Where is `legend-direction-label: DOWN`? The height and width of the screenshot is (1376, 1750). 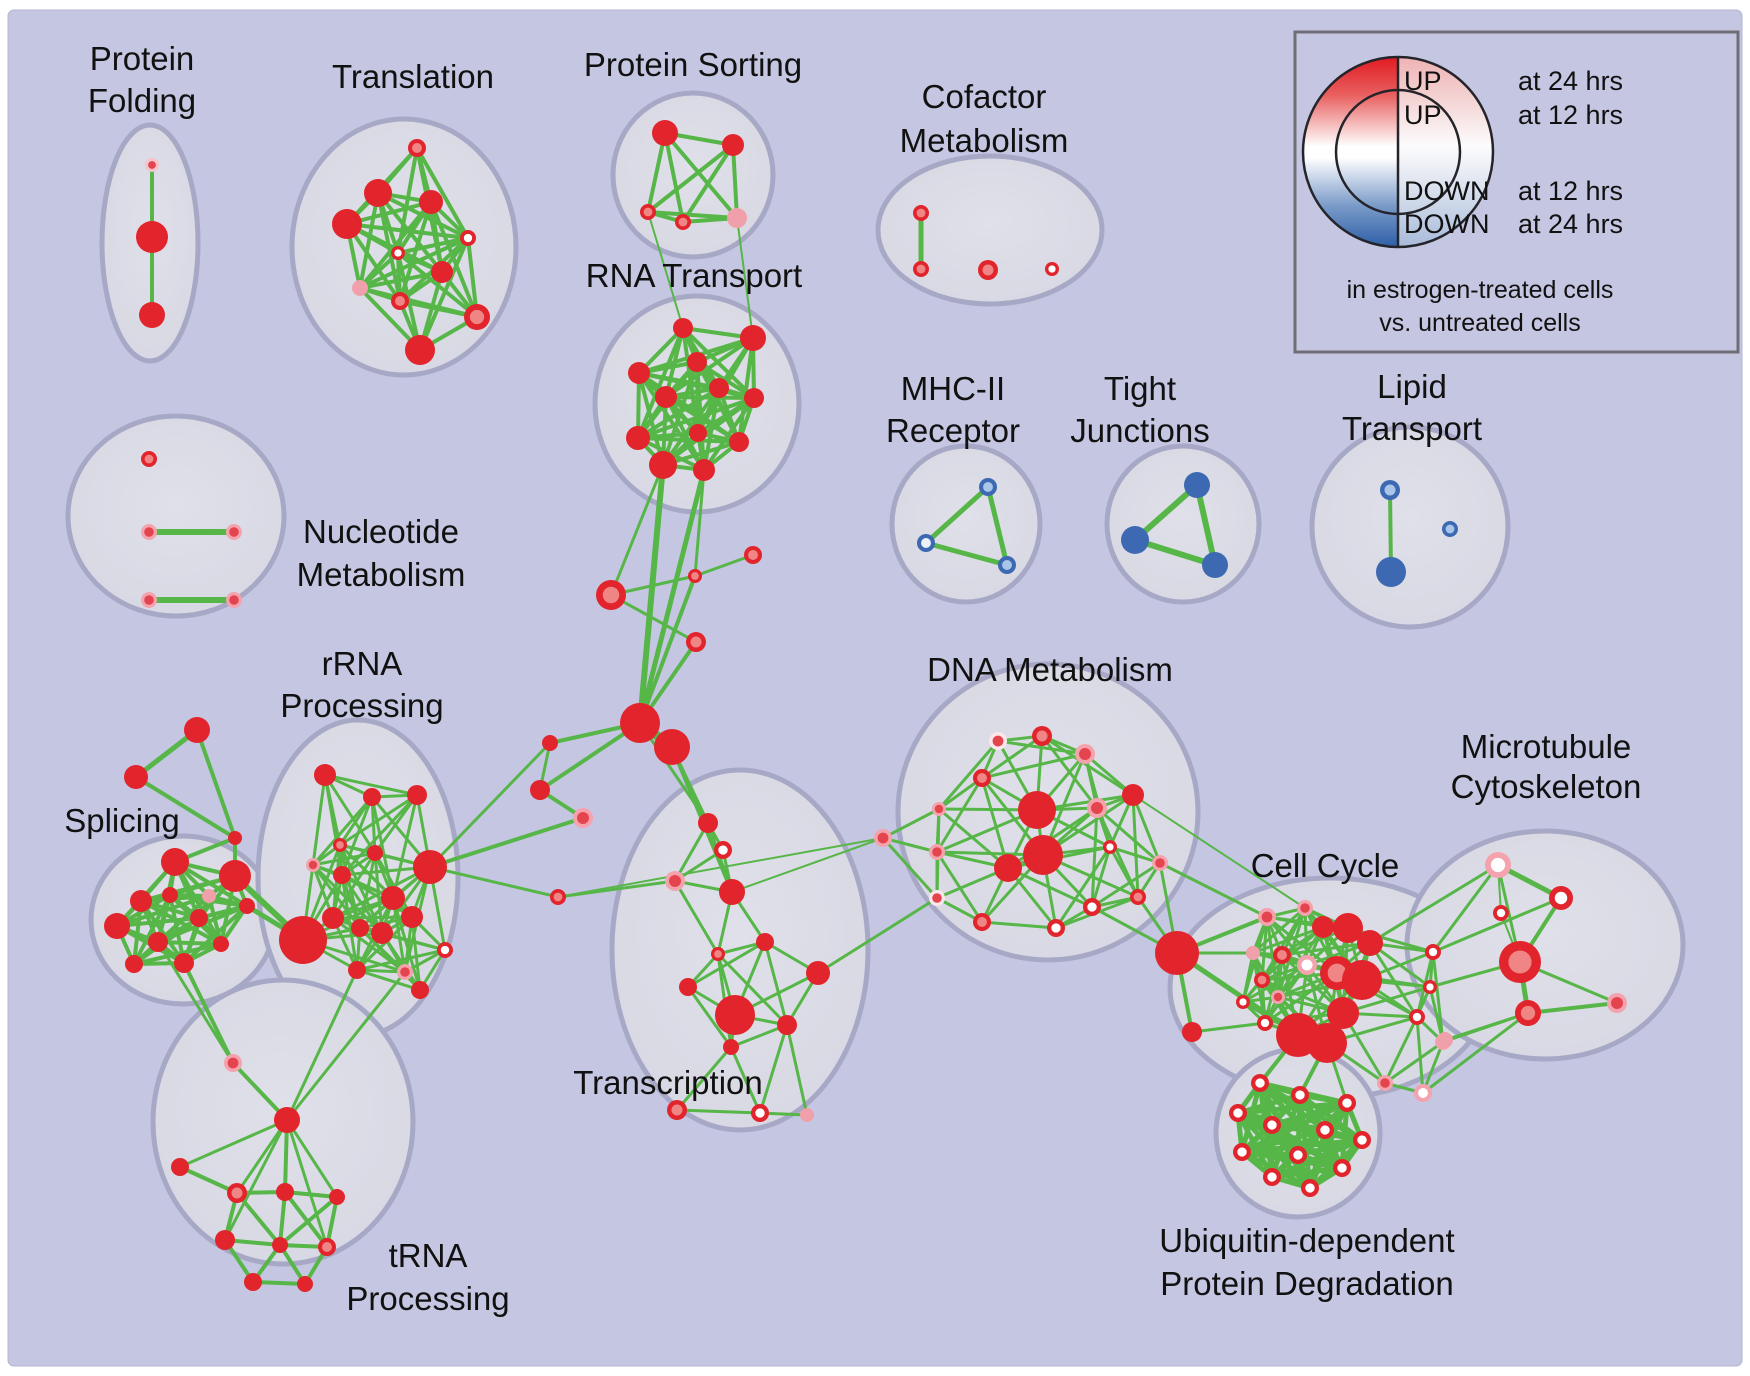
legend-direction-label: DOWN is located at coordinates (1446, 224).